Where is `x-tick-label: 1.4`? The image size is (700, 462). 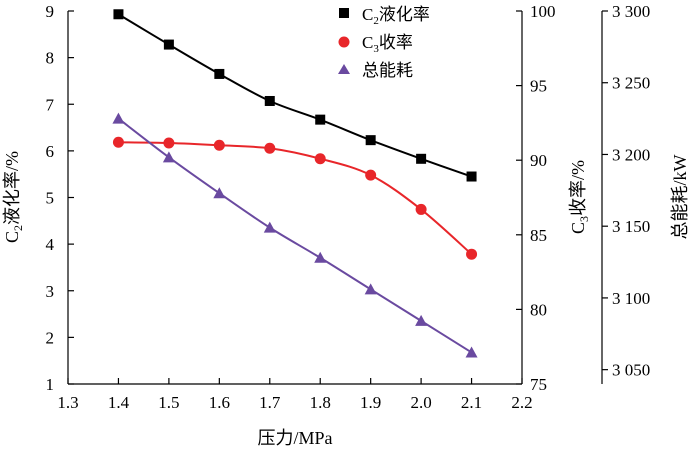
x-tick-label: 1.4 is located at coordinates (119, 402).